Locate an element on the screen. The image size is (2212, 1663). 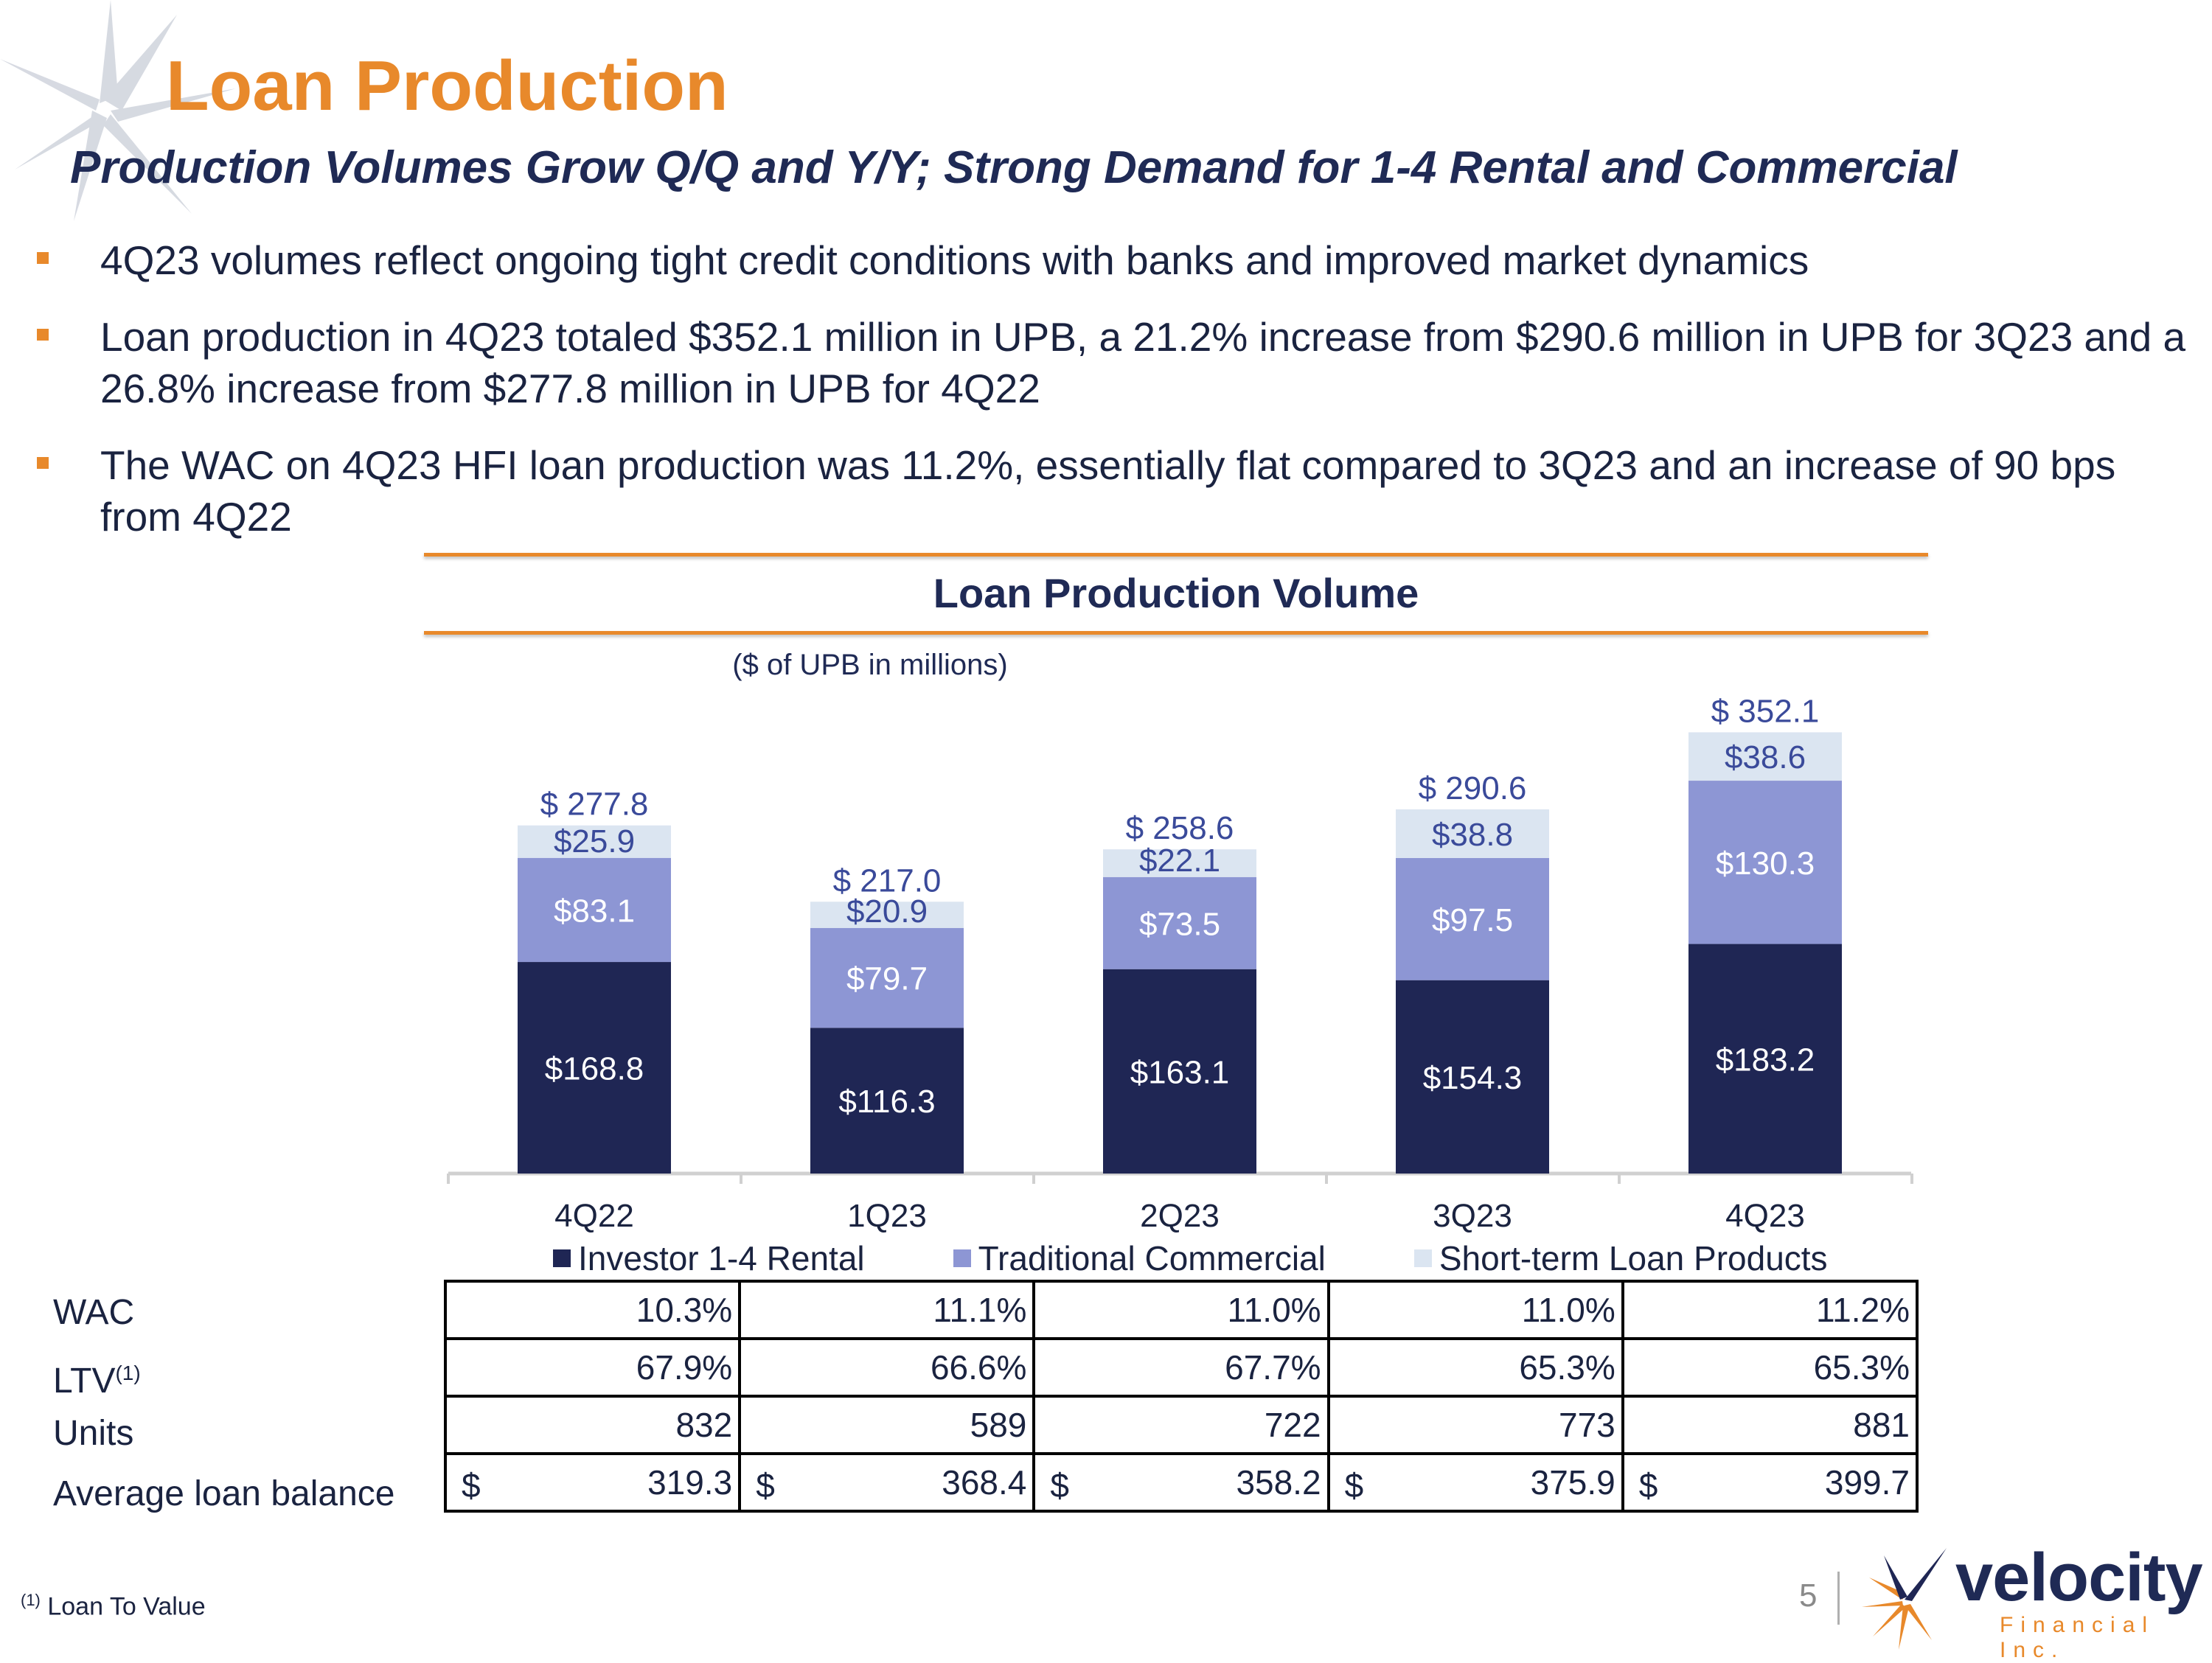
bar-value-label: $22.1 is located at coordinates (1179, 861).